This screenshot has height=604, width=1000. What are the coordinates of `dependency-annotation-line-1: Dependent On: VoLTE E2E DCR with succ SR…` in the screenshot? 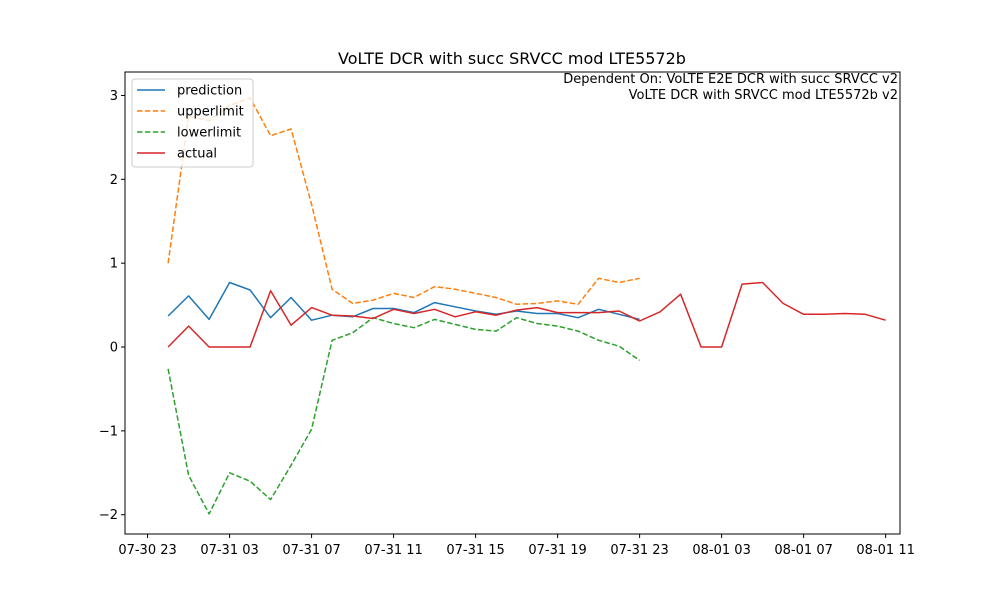 It's located at (730, 79).